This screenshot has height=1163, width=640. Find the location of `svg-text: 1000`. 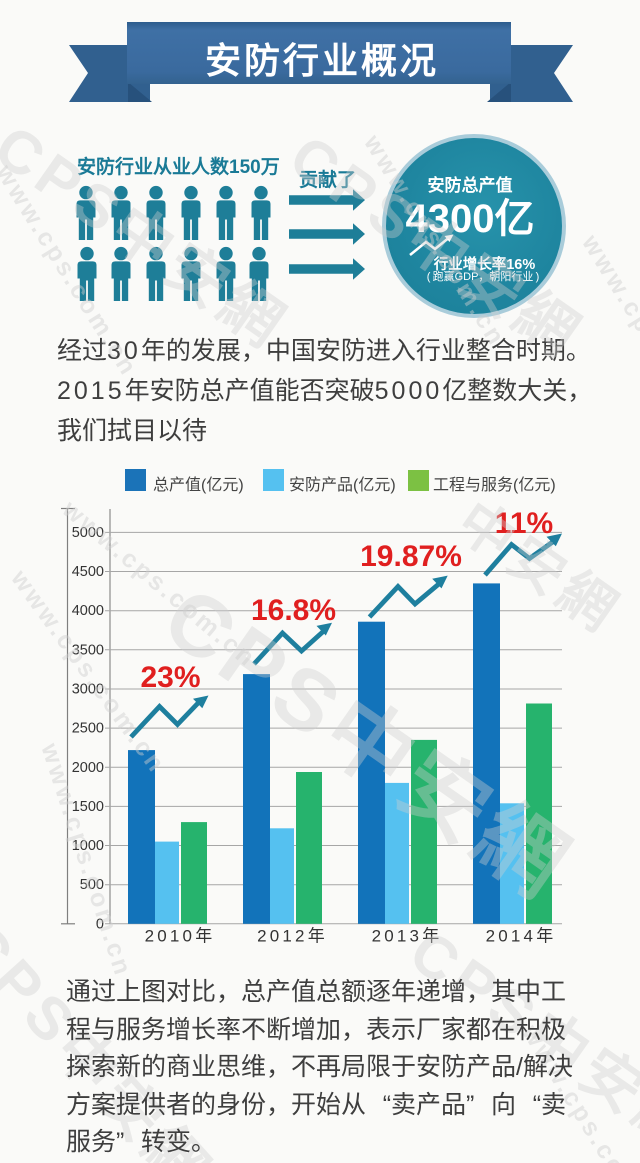

svg-text: 1000 is located at coordinates (88, 846).